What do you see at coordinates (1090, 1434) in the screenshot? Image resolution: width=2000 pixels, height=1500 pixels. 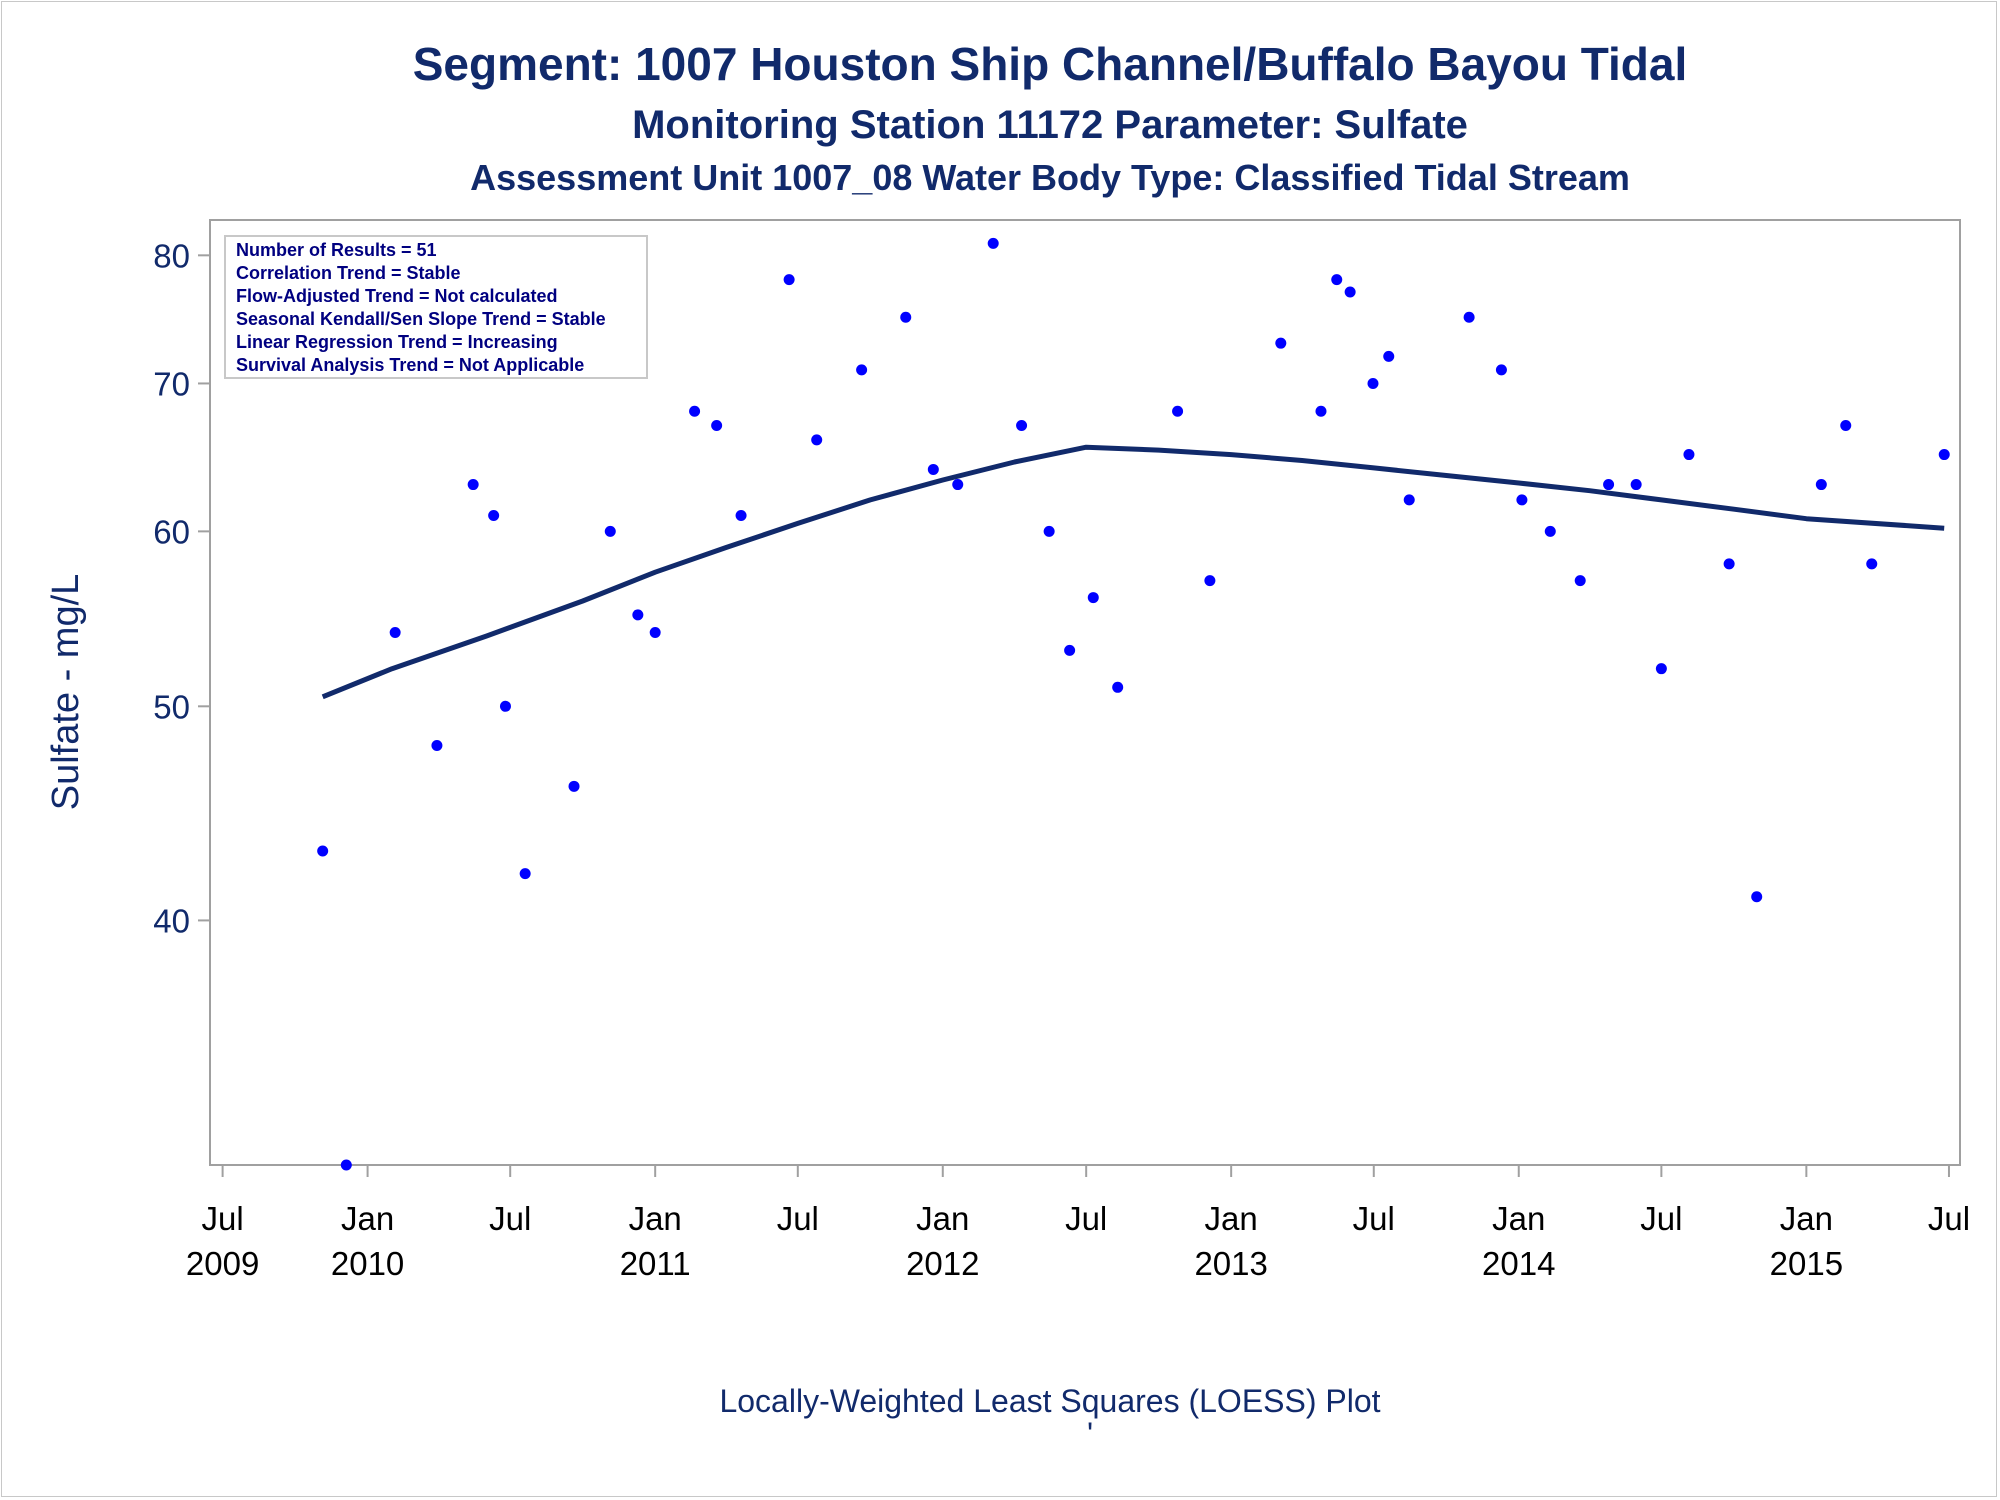 I see `chart-footnote-mark: '` at bounding box center [1090, 1434].